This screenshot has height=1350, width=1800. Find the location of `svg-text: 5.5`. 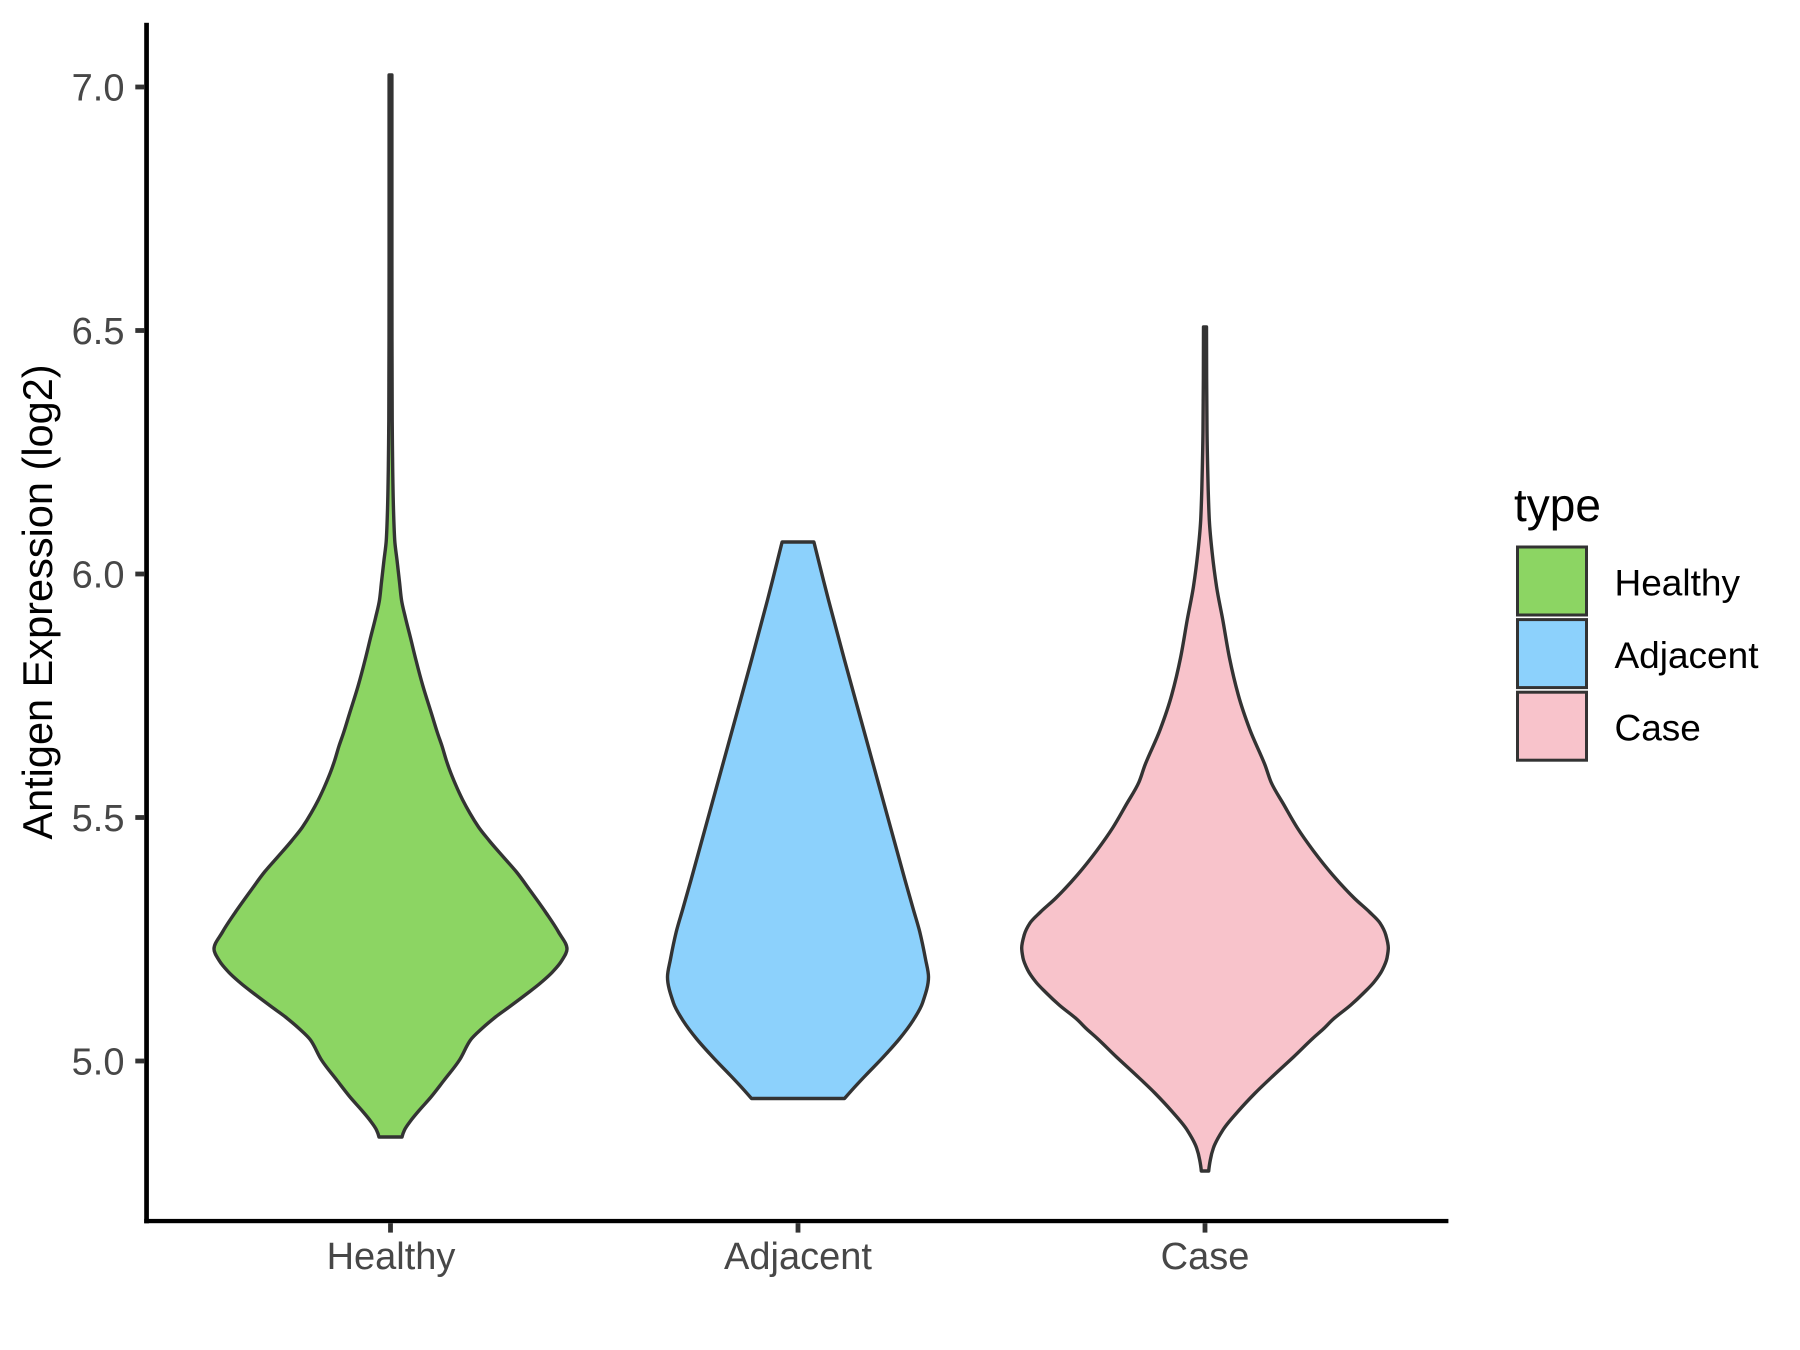

svg-text: 5.5 is located at coordinates (98, 819).